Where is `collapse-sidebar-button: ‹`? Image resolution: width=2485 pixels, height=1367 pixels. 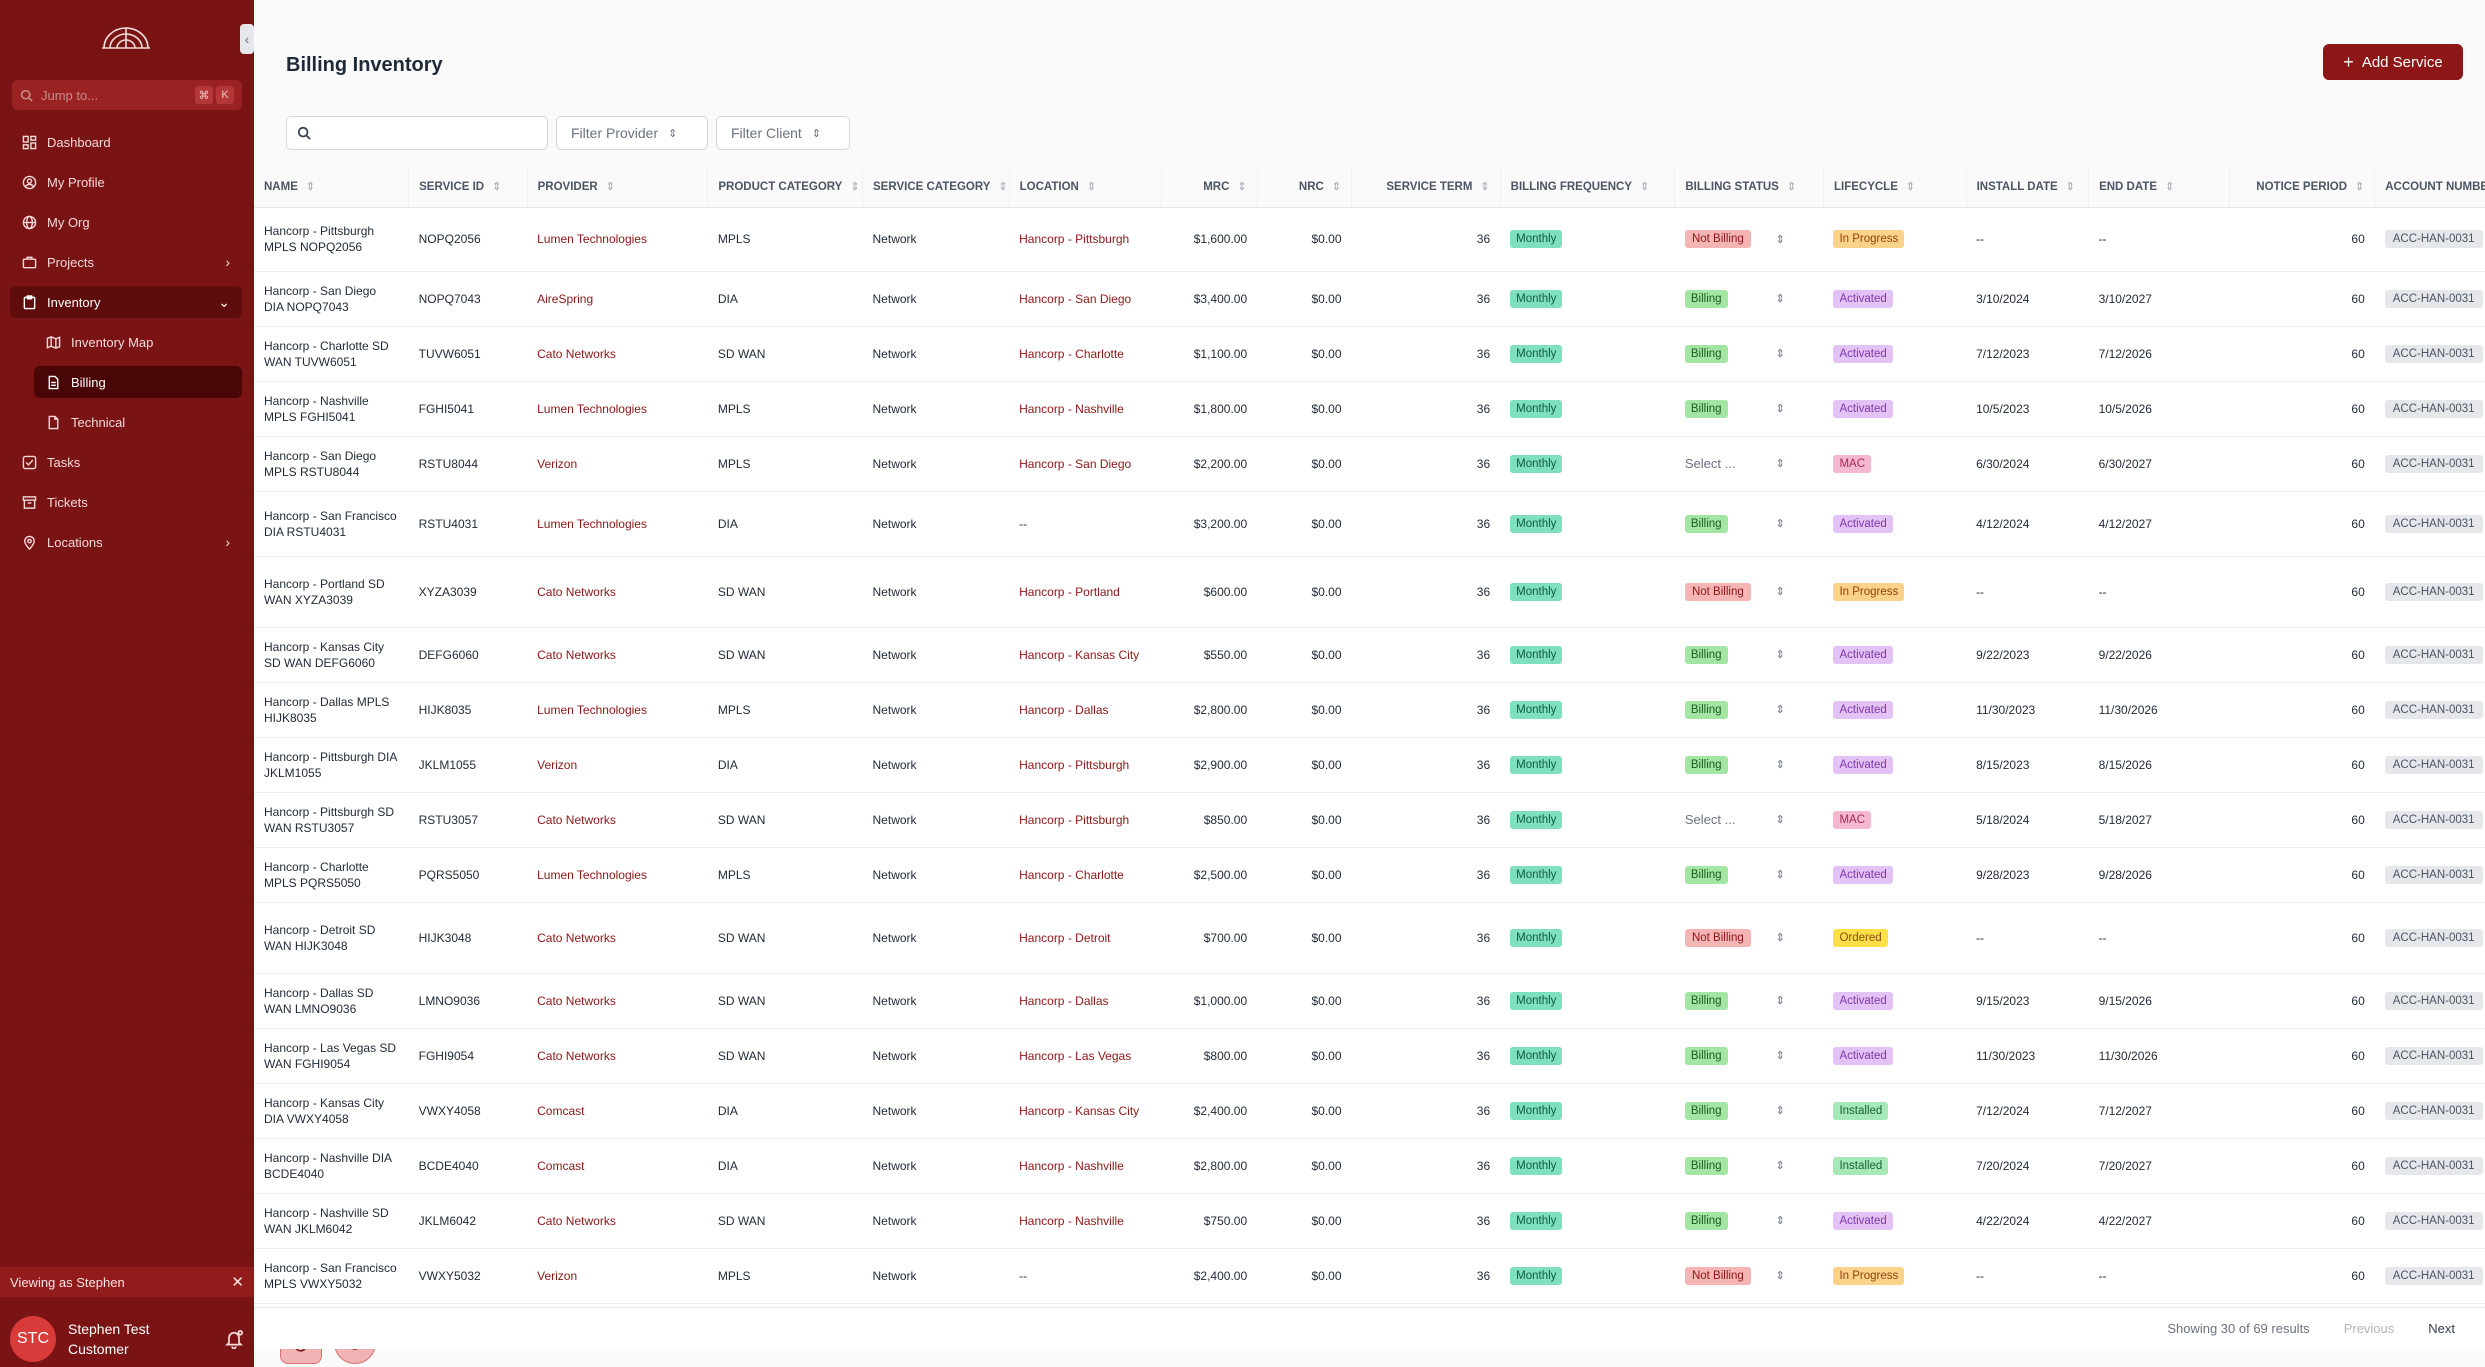
collapse-sidebar-button: ‹ is located at coordinates (247, 39).